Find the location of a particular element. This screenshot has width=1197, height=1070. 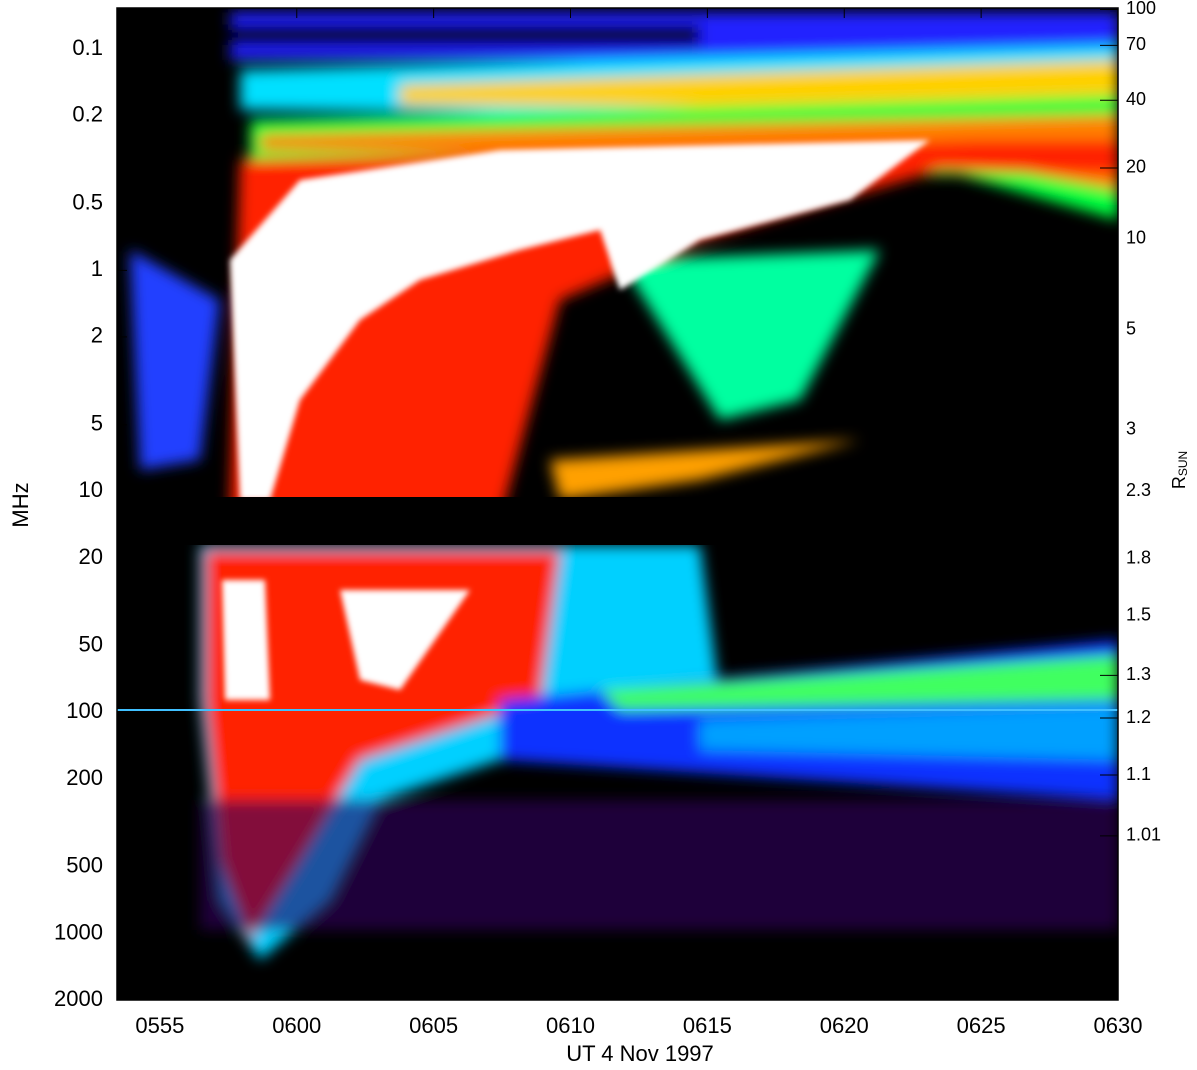

x-tick-label: 0555 is located at coordinates (159, 1025).